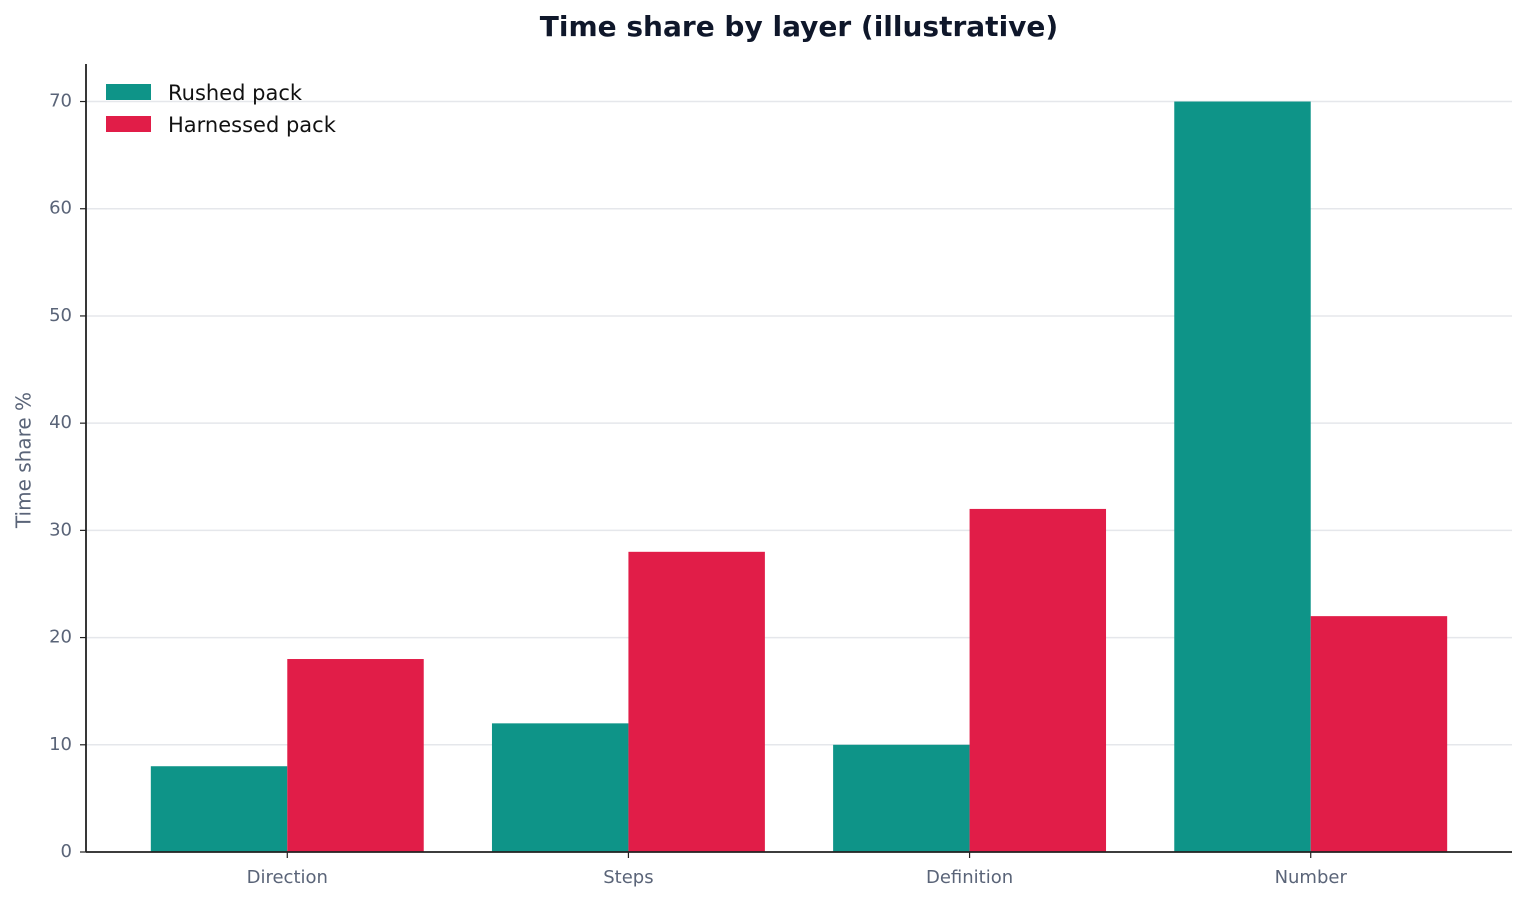  Describe the element at coordinates (24, 460) in the screenshot. I see `y-axis-label: Time share %` at that location.